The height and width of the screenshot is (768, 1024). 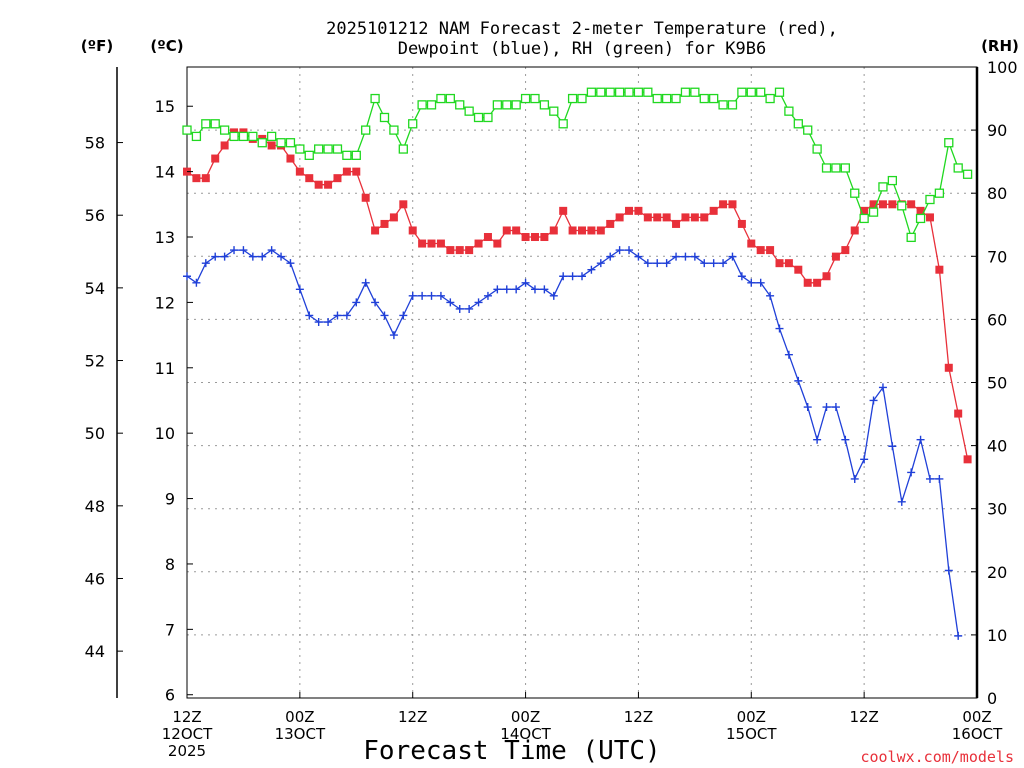 What do you see at coordinates (187, 734) in the screenshot?
I see `x-tick-label: 12OCT` at bounding box center [187, 734].